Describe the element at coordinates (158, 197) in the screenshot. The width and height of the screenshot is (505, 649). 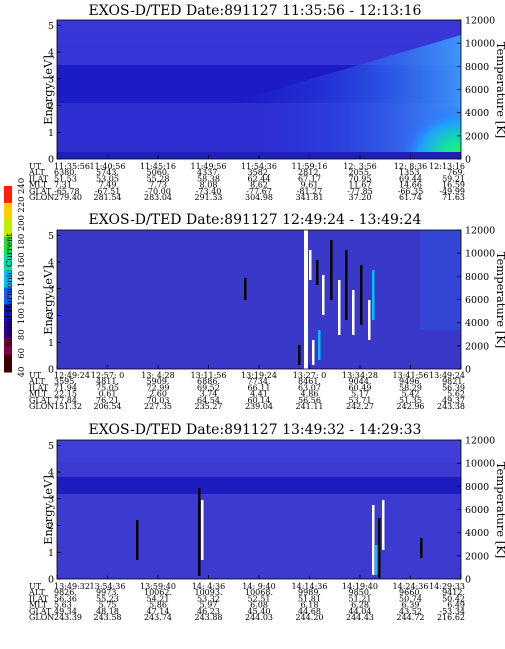
I see `orbit-value: 283.04` at that location.